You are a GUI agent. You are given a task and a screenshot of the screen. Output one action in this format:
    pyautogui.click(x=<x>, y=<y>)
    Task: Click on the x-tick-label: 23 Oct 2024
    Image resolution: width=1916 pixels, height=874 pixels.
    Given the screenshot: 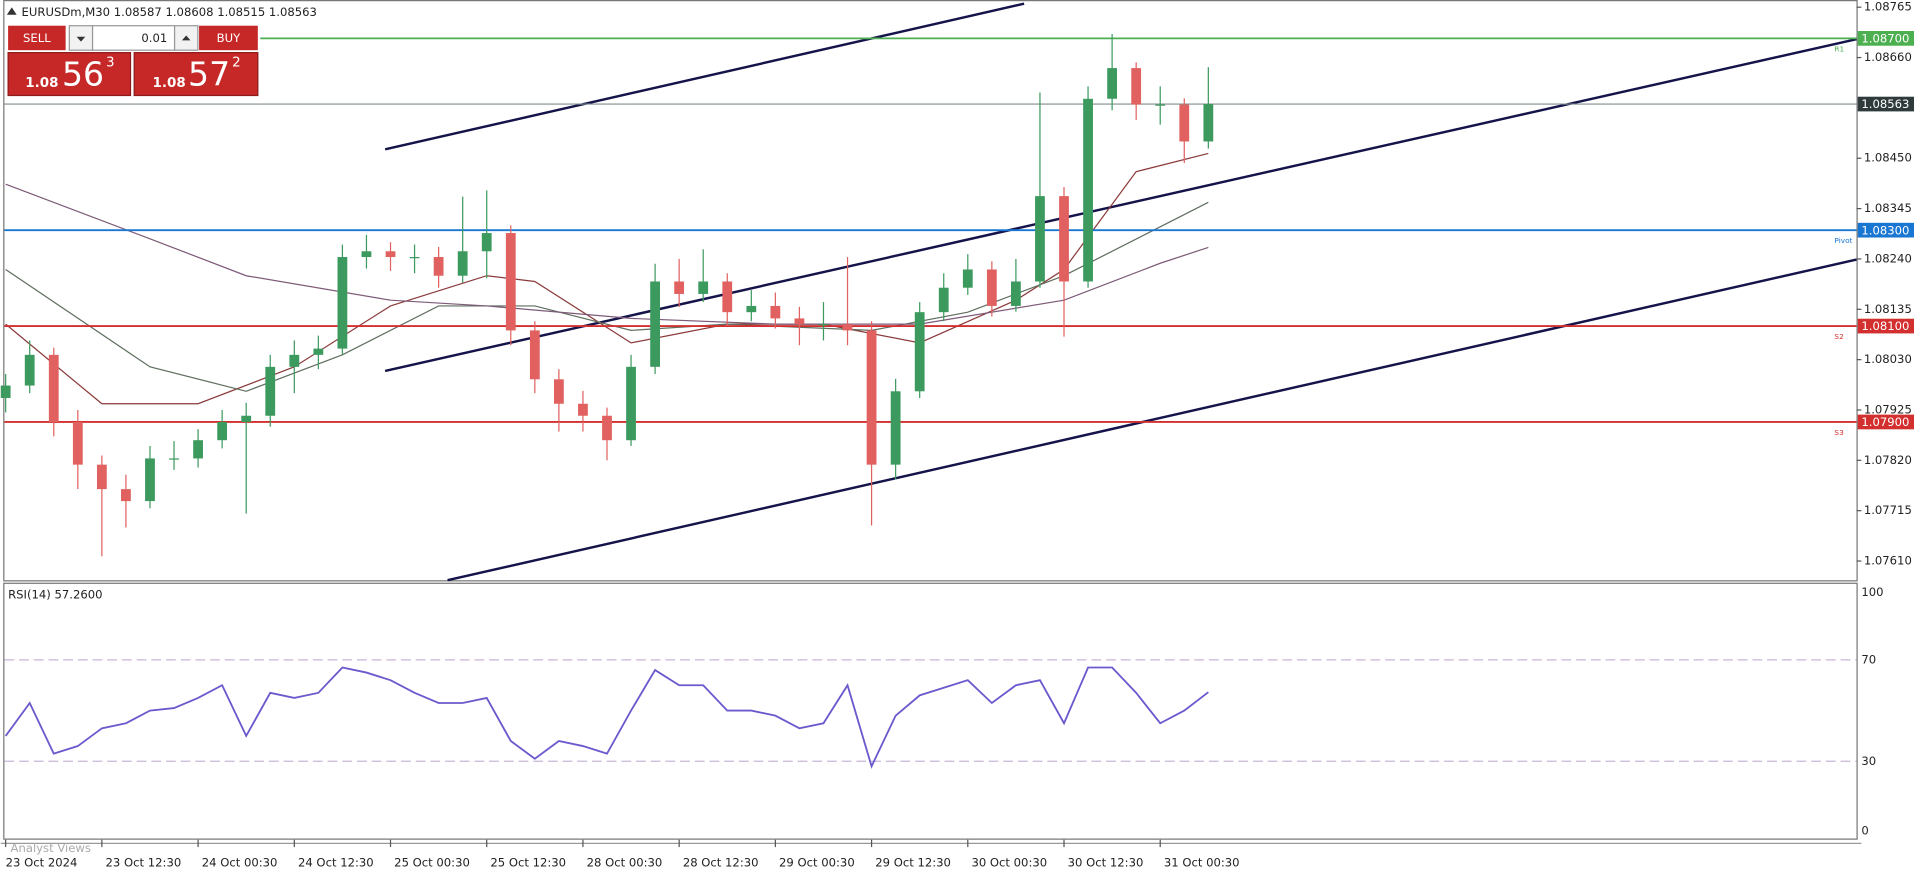 What is the action you would take?
    pyautogui.click(x=42, y=862)
    